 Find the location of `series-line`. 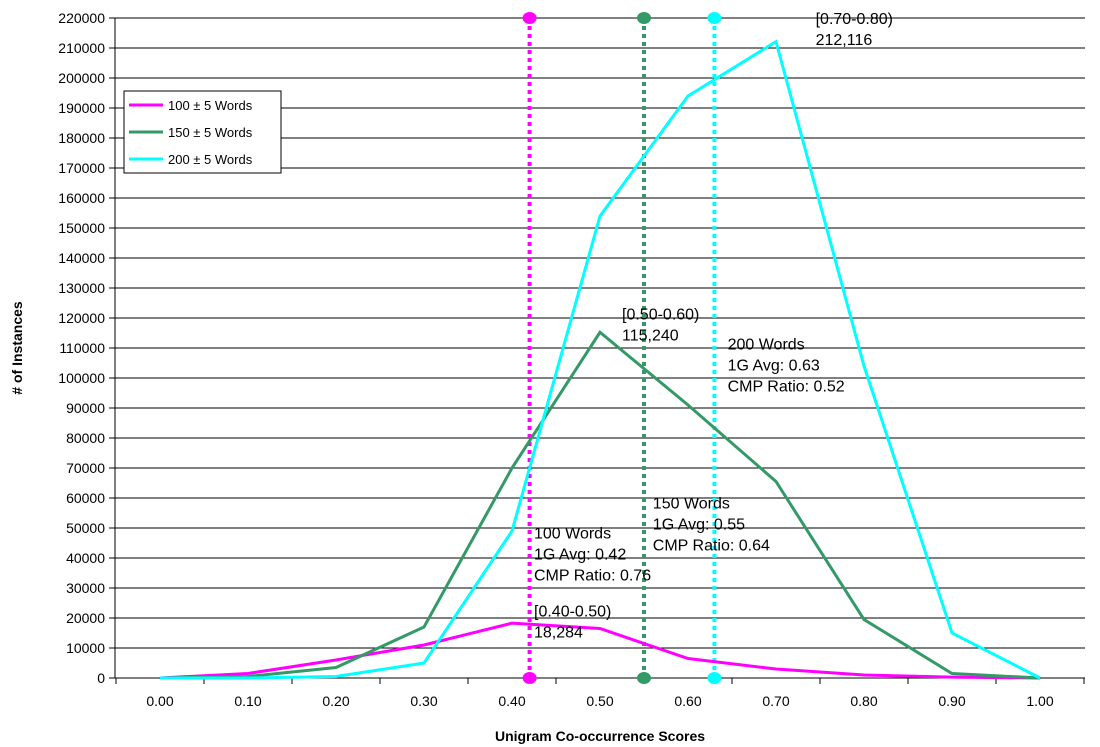

series-line is located at coordinates (600, 650).